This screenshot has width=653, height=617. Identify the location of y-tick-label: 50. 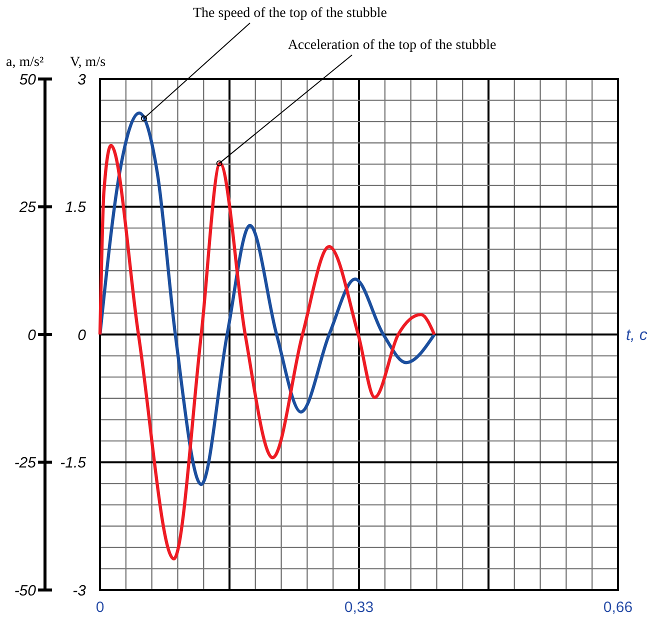
(28, 79).